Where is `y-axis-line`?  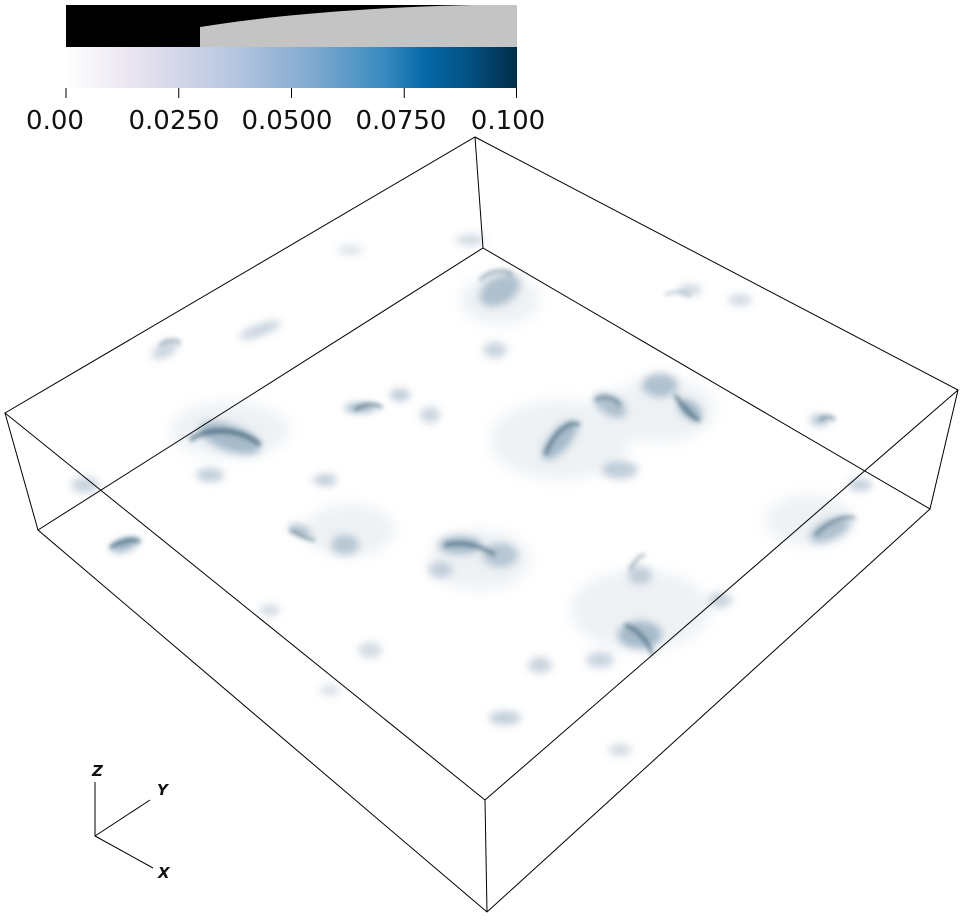 y-axis-line is located at coordinates (122, 818).